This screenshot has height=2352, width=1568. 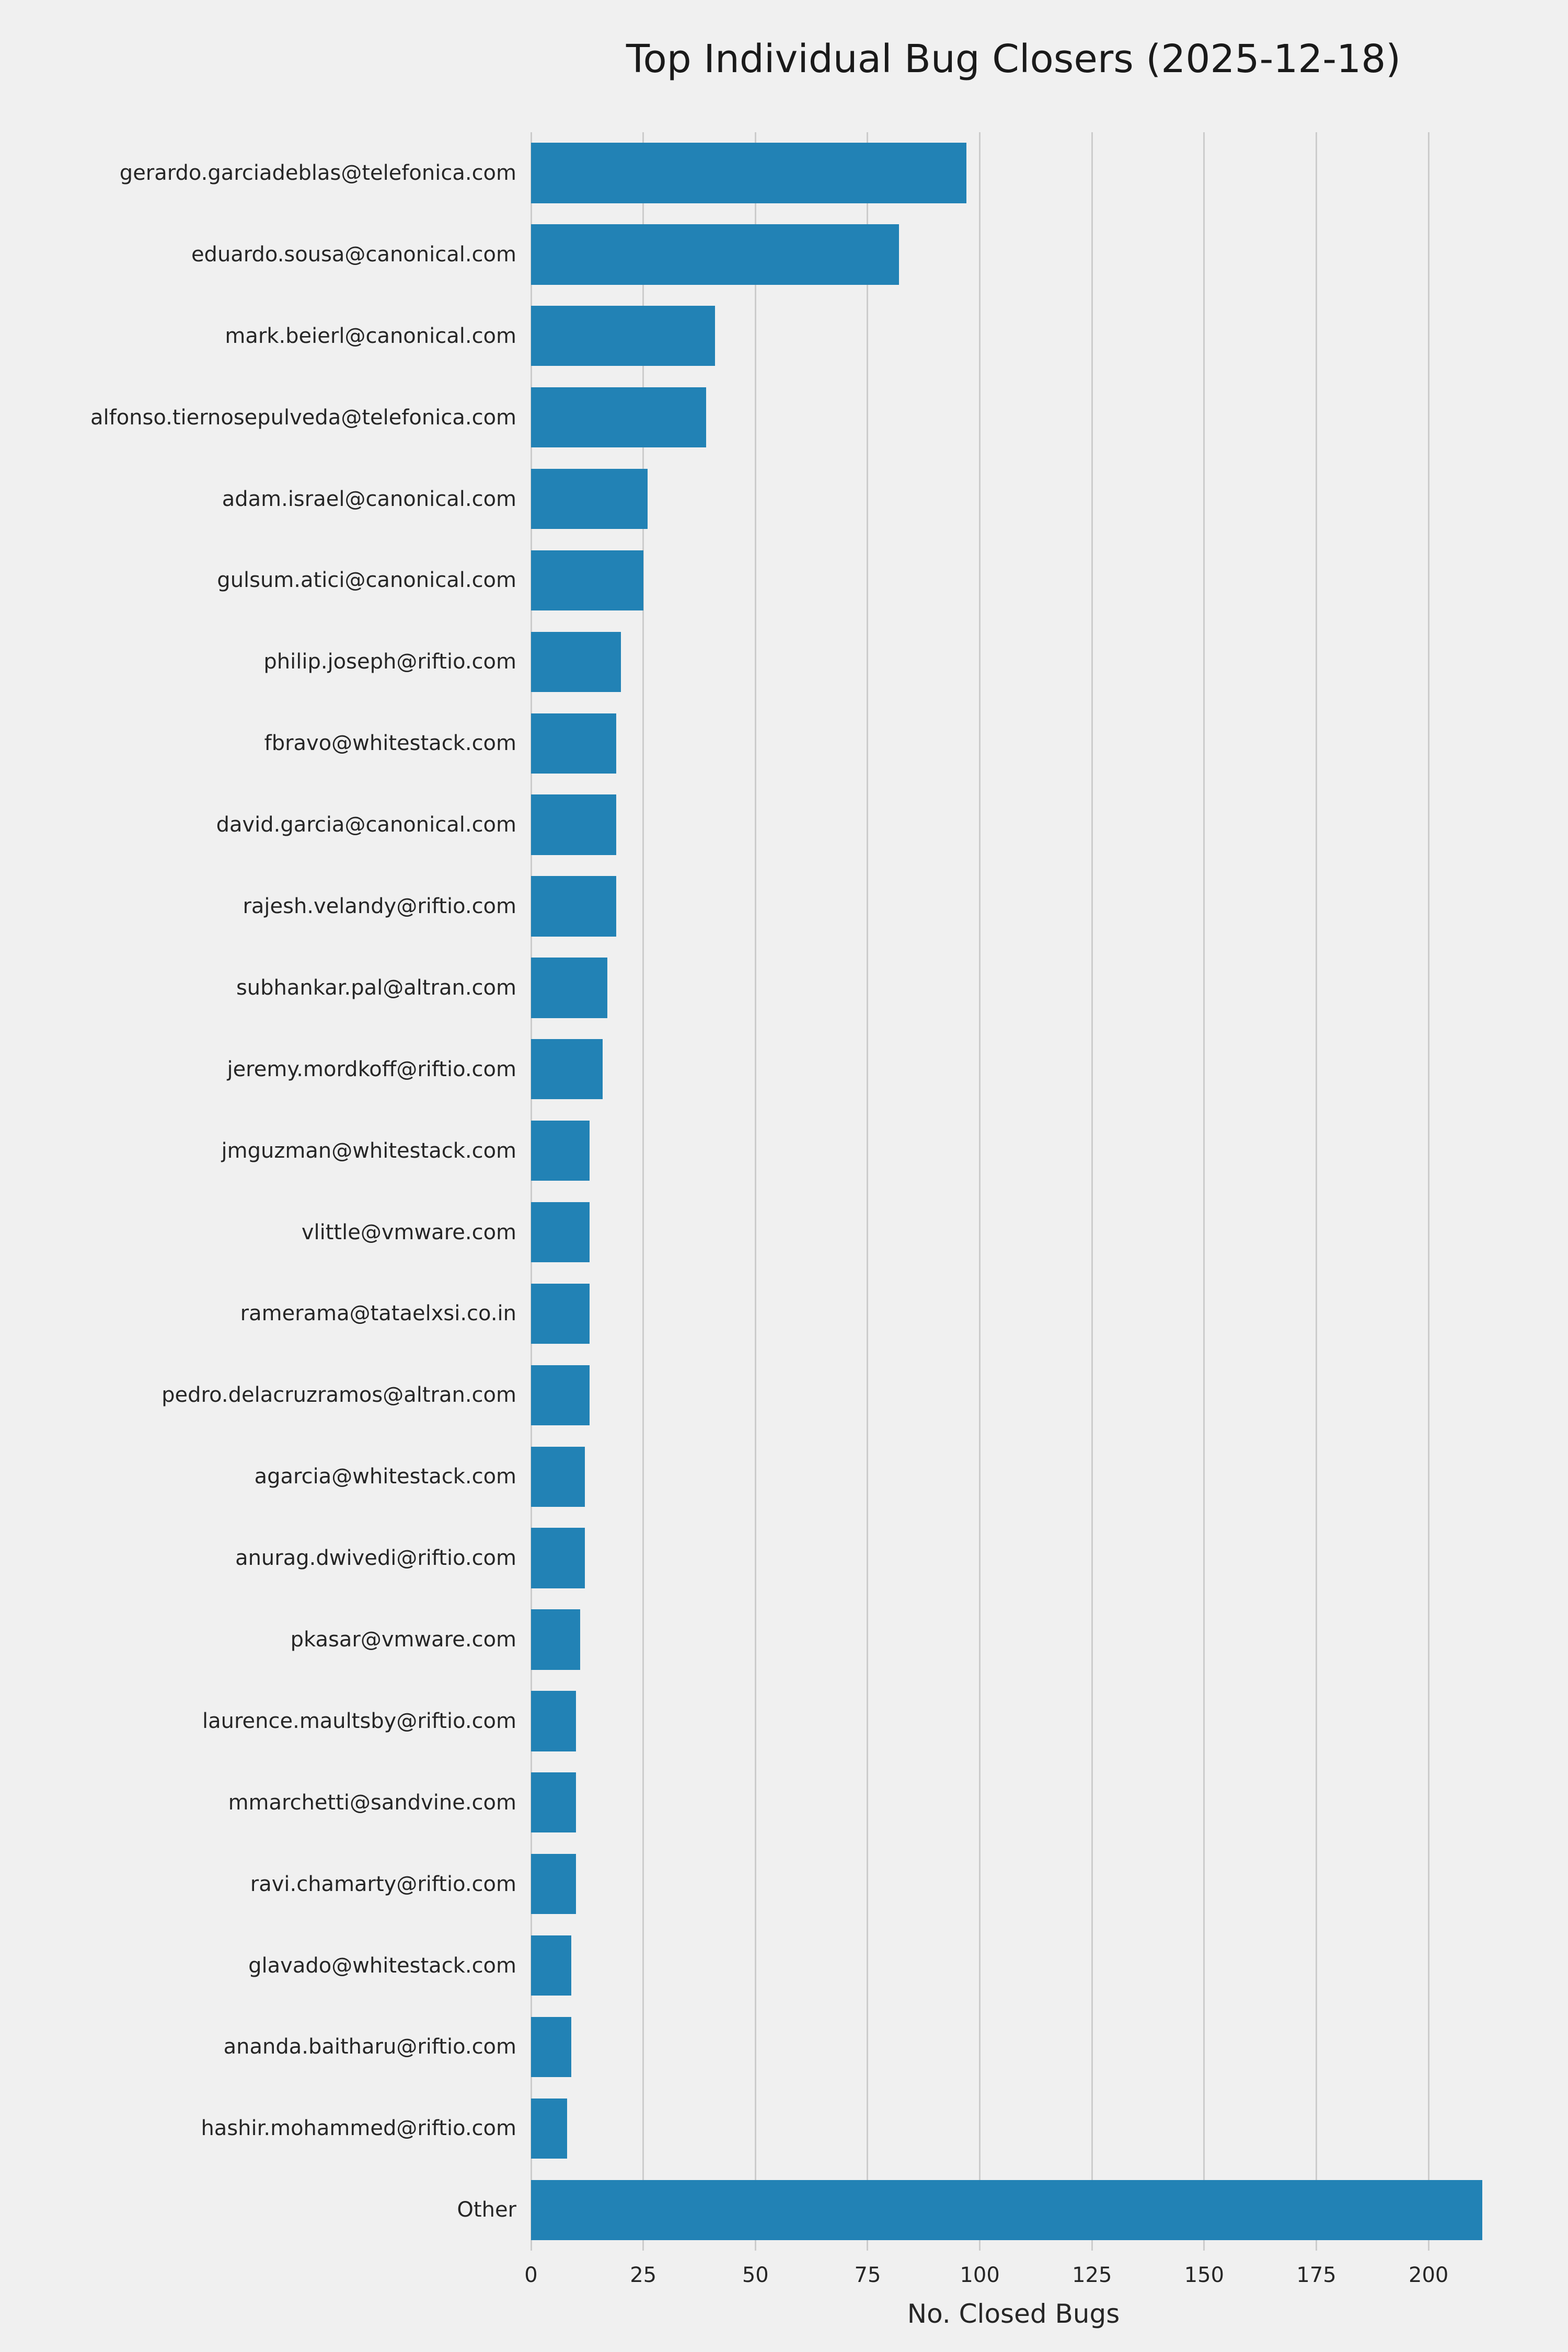 What do you see at coordinates (748, 580) in the screenshot?
I see `bar-row: gulsum.atici@canonical.com` at bounding box center [748, 580].